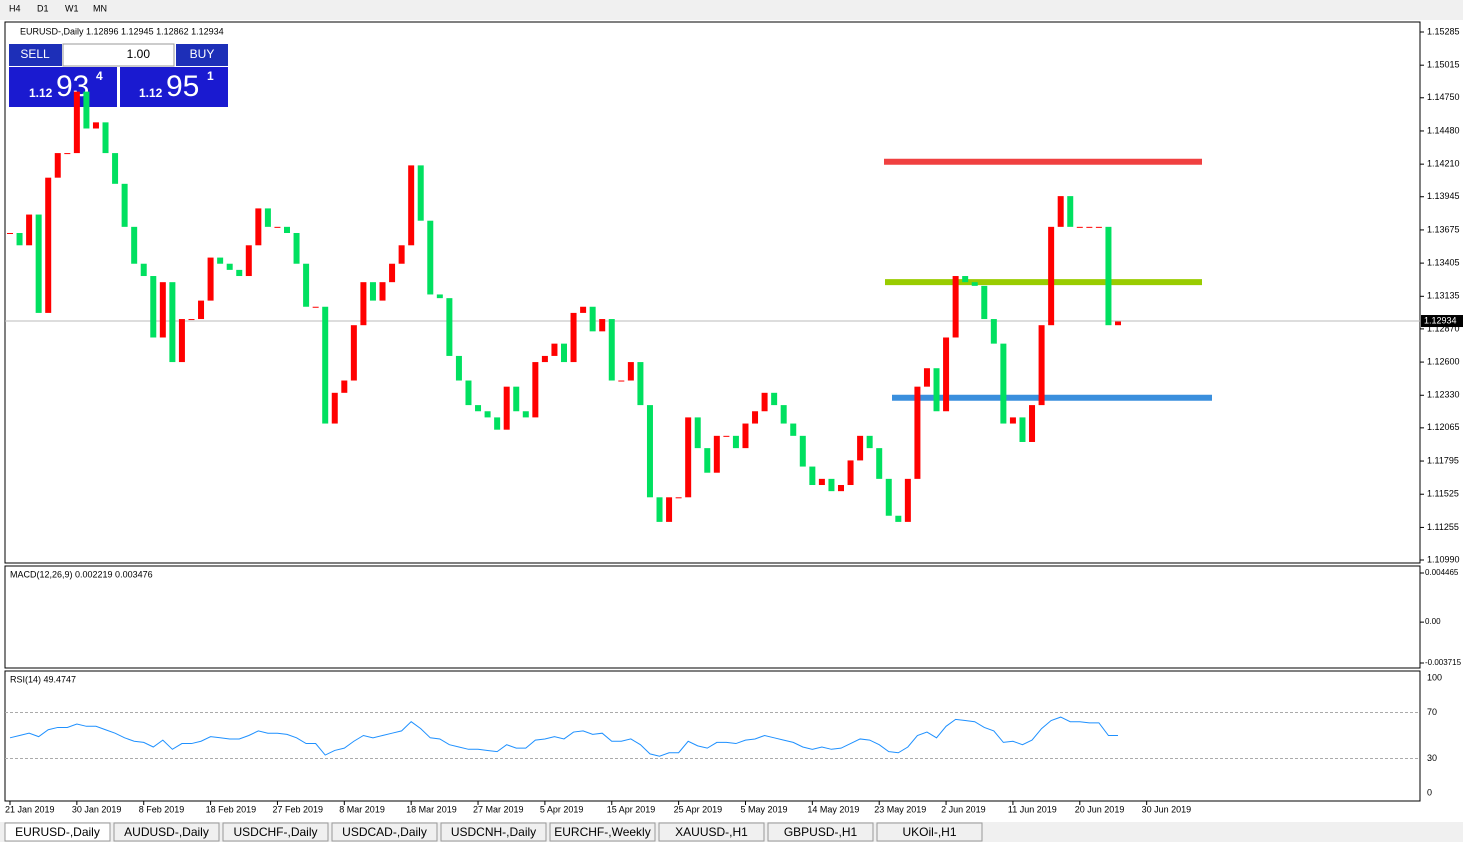 The height and width of the screenshot is (847, 1463). Describe the element at coordinates (1443, 164) in the screenshot. I see `y-tick-label: 1.14210` at that location.